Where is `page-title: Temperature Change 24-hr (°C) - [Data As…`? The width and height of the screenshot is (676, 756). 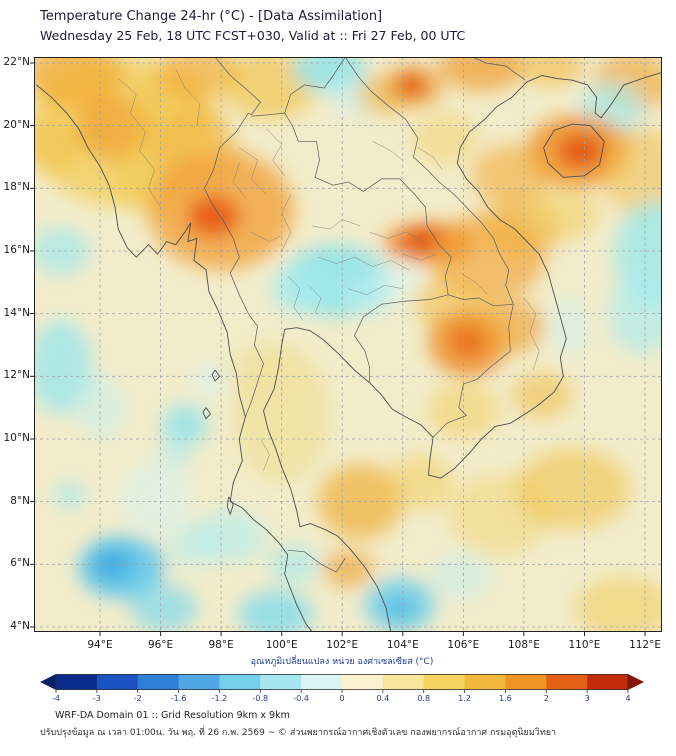
page-title: Temperature Change 24-hr (°C) - [Data As… is located at coordinates (211, 16).